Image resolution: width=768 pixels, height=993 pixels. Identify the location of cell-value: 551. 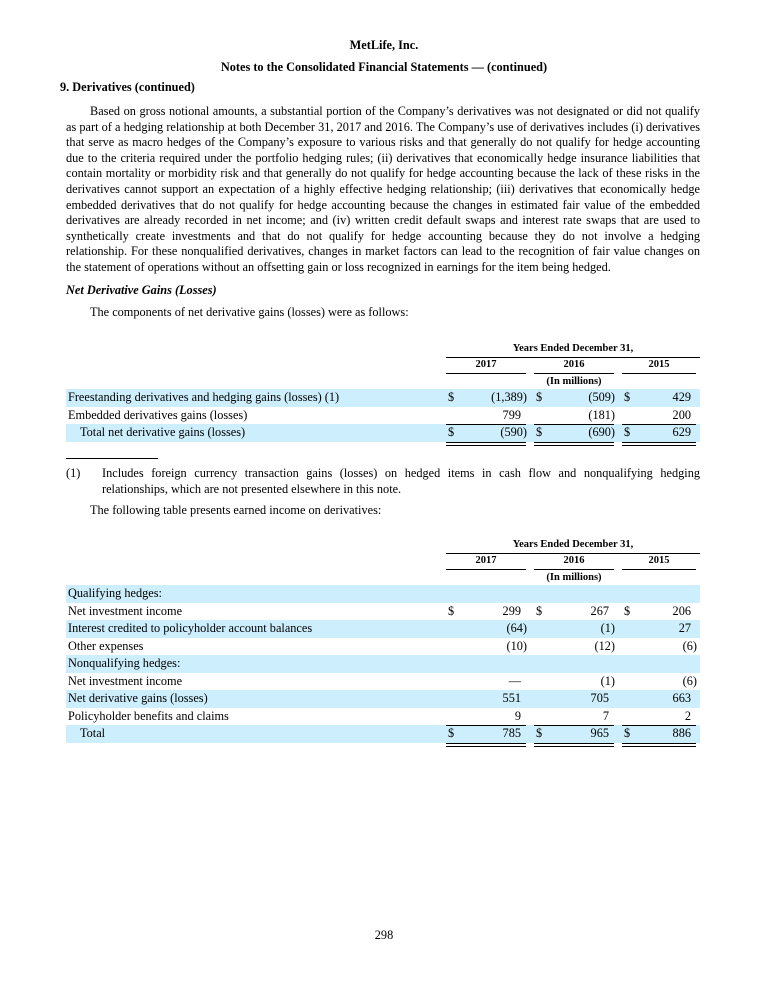
(511, 698).